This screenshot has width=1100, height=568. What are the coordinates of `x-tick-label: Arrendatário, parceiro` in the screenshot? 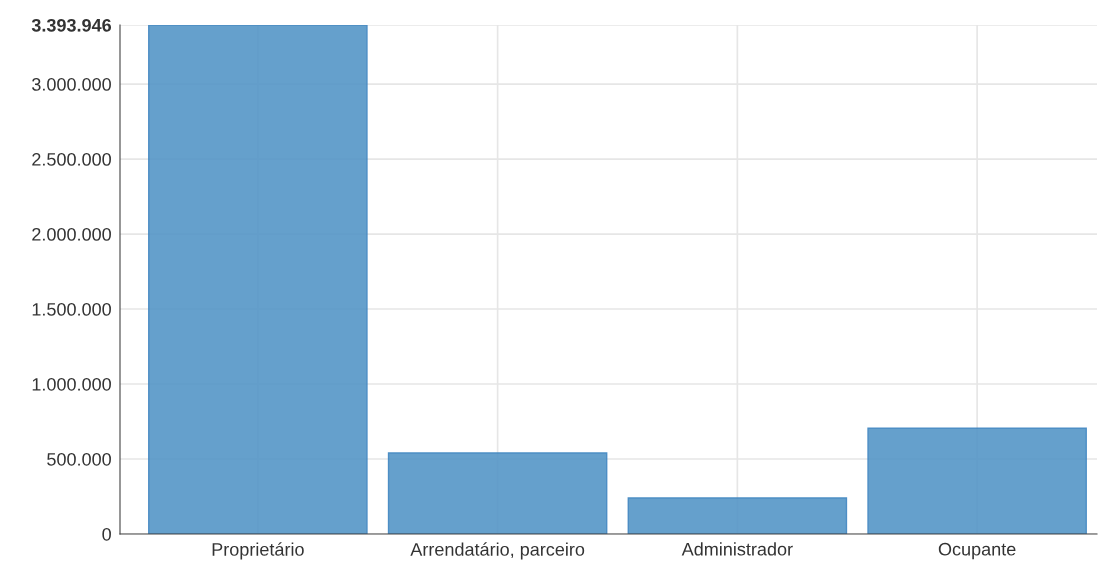 It's located at (497, 551).